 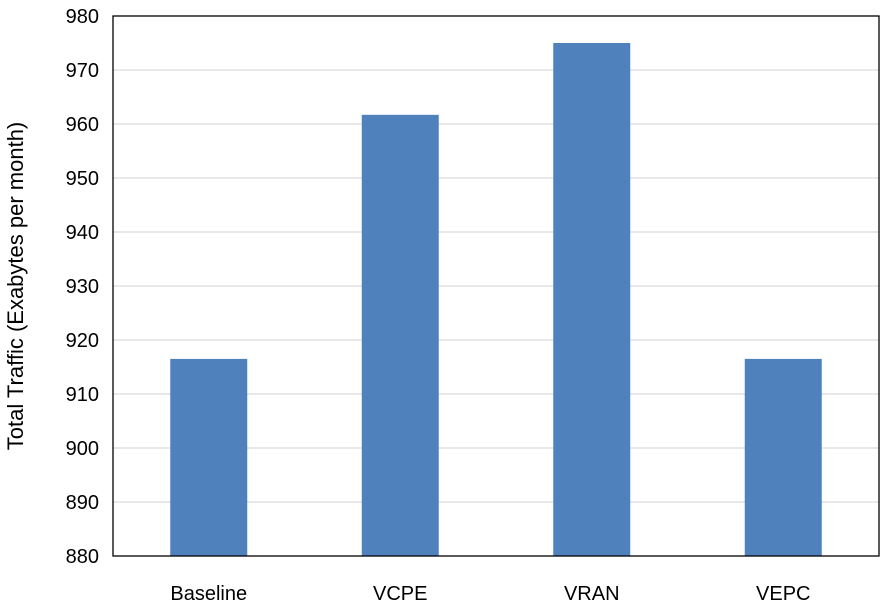 What do you see at coordinates (15, 286) in the screenshot?
I see `y-axis-label: Total Traffic (Exabytes per month)` at bounding box center [15, 286].